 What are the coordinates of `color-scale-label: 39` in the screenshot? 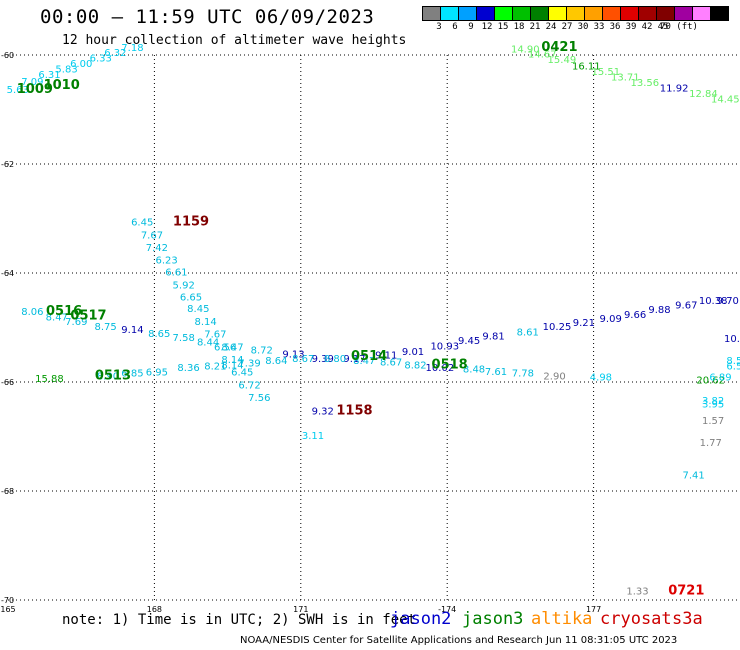 It's located at (631, 27).